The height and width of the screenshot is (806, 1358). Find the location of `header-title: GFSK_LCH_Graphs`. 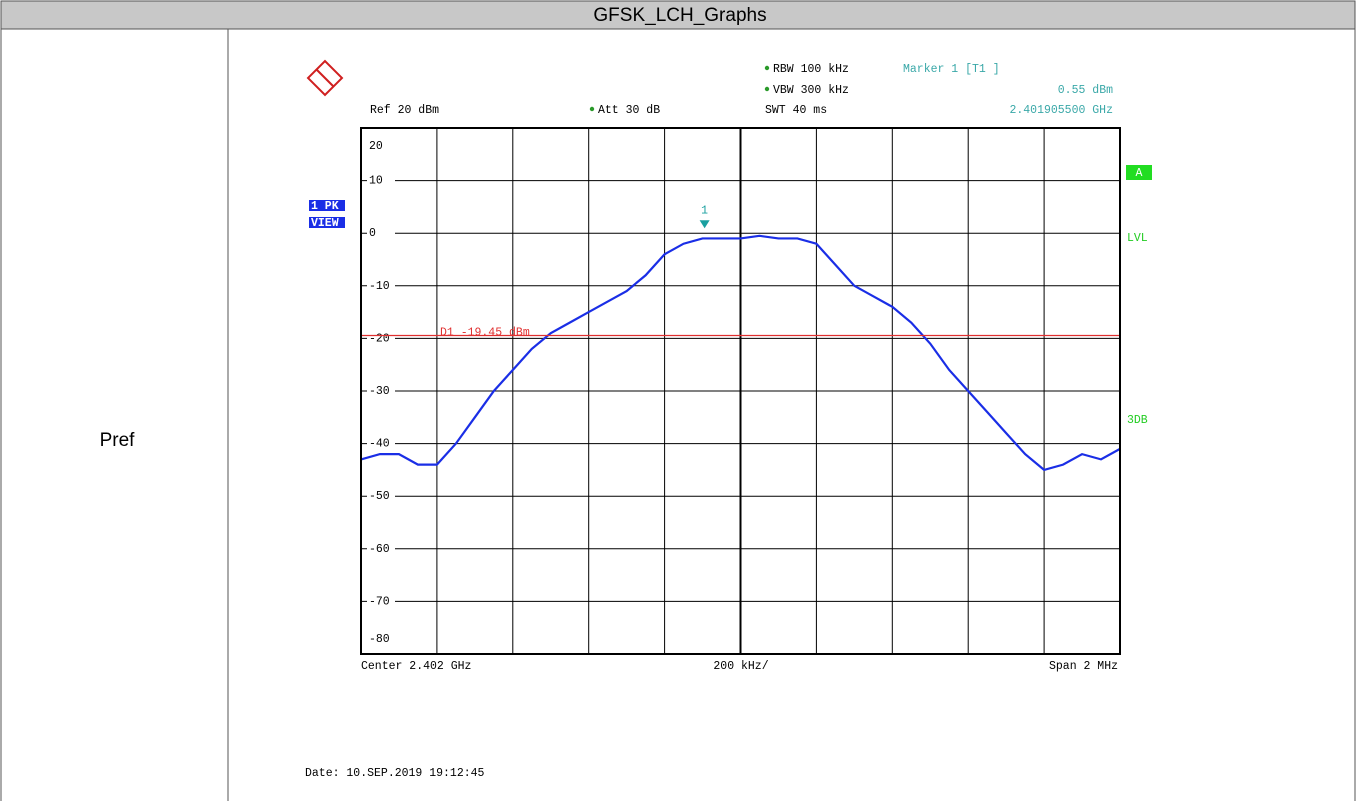

header-title: GFSK_LCH_Graphs is located at coordinates (679, 15).